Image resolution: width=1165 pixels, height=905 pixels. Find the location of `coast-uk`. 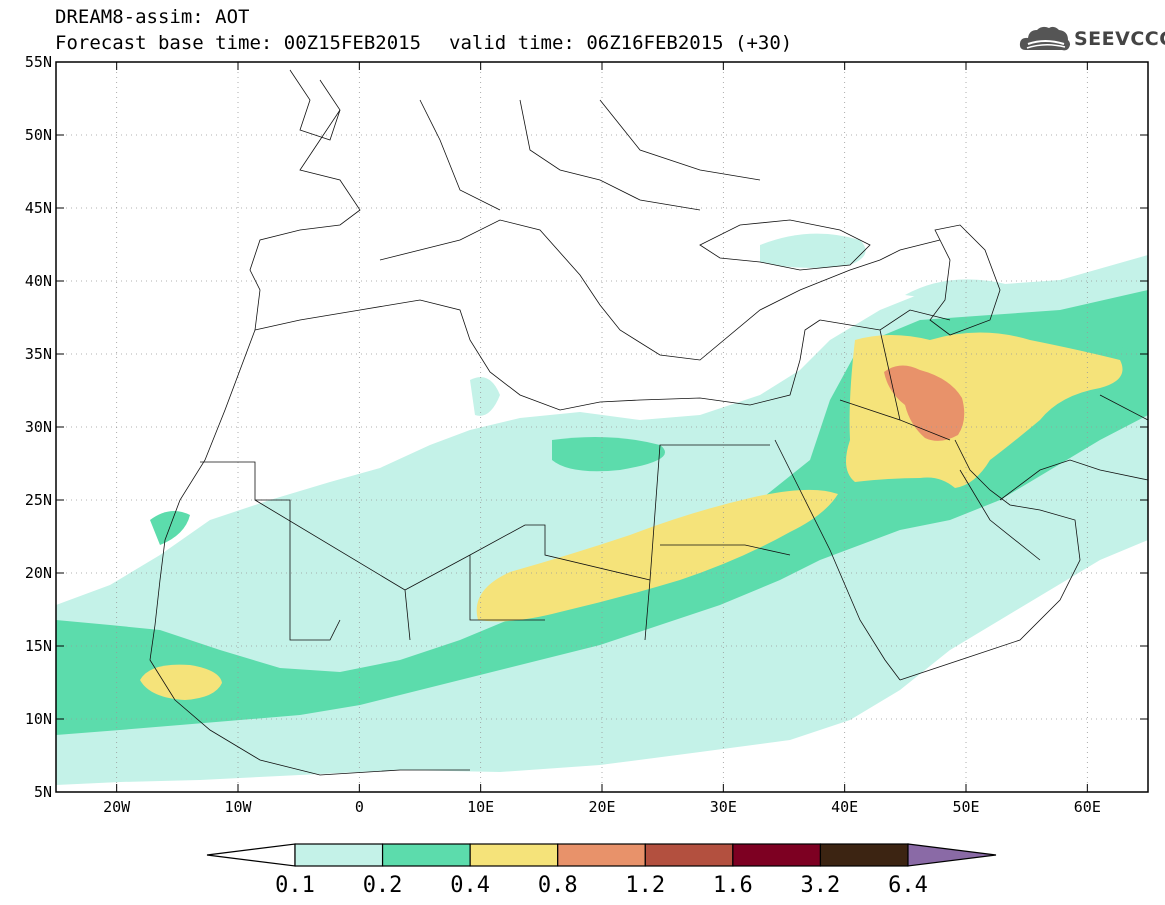

coast-uk is located at coordinates (315, 105).